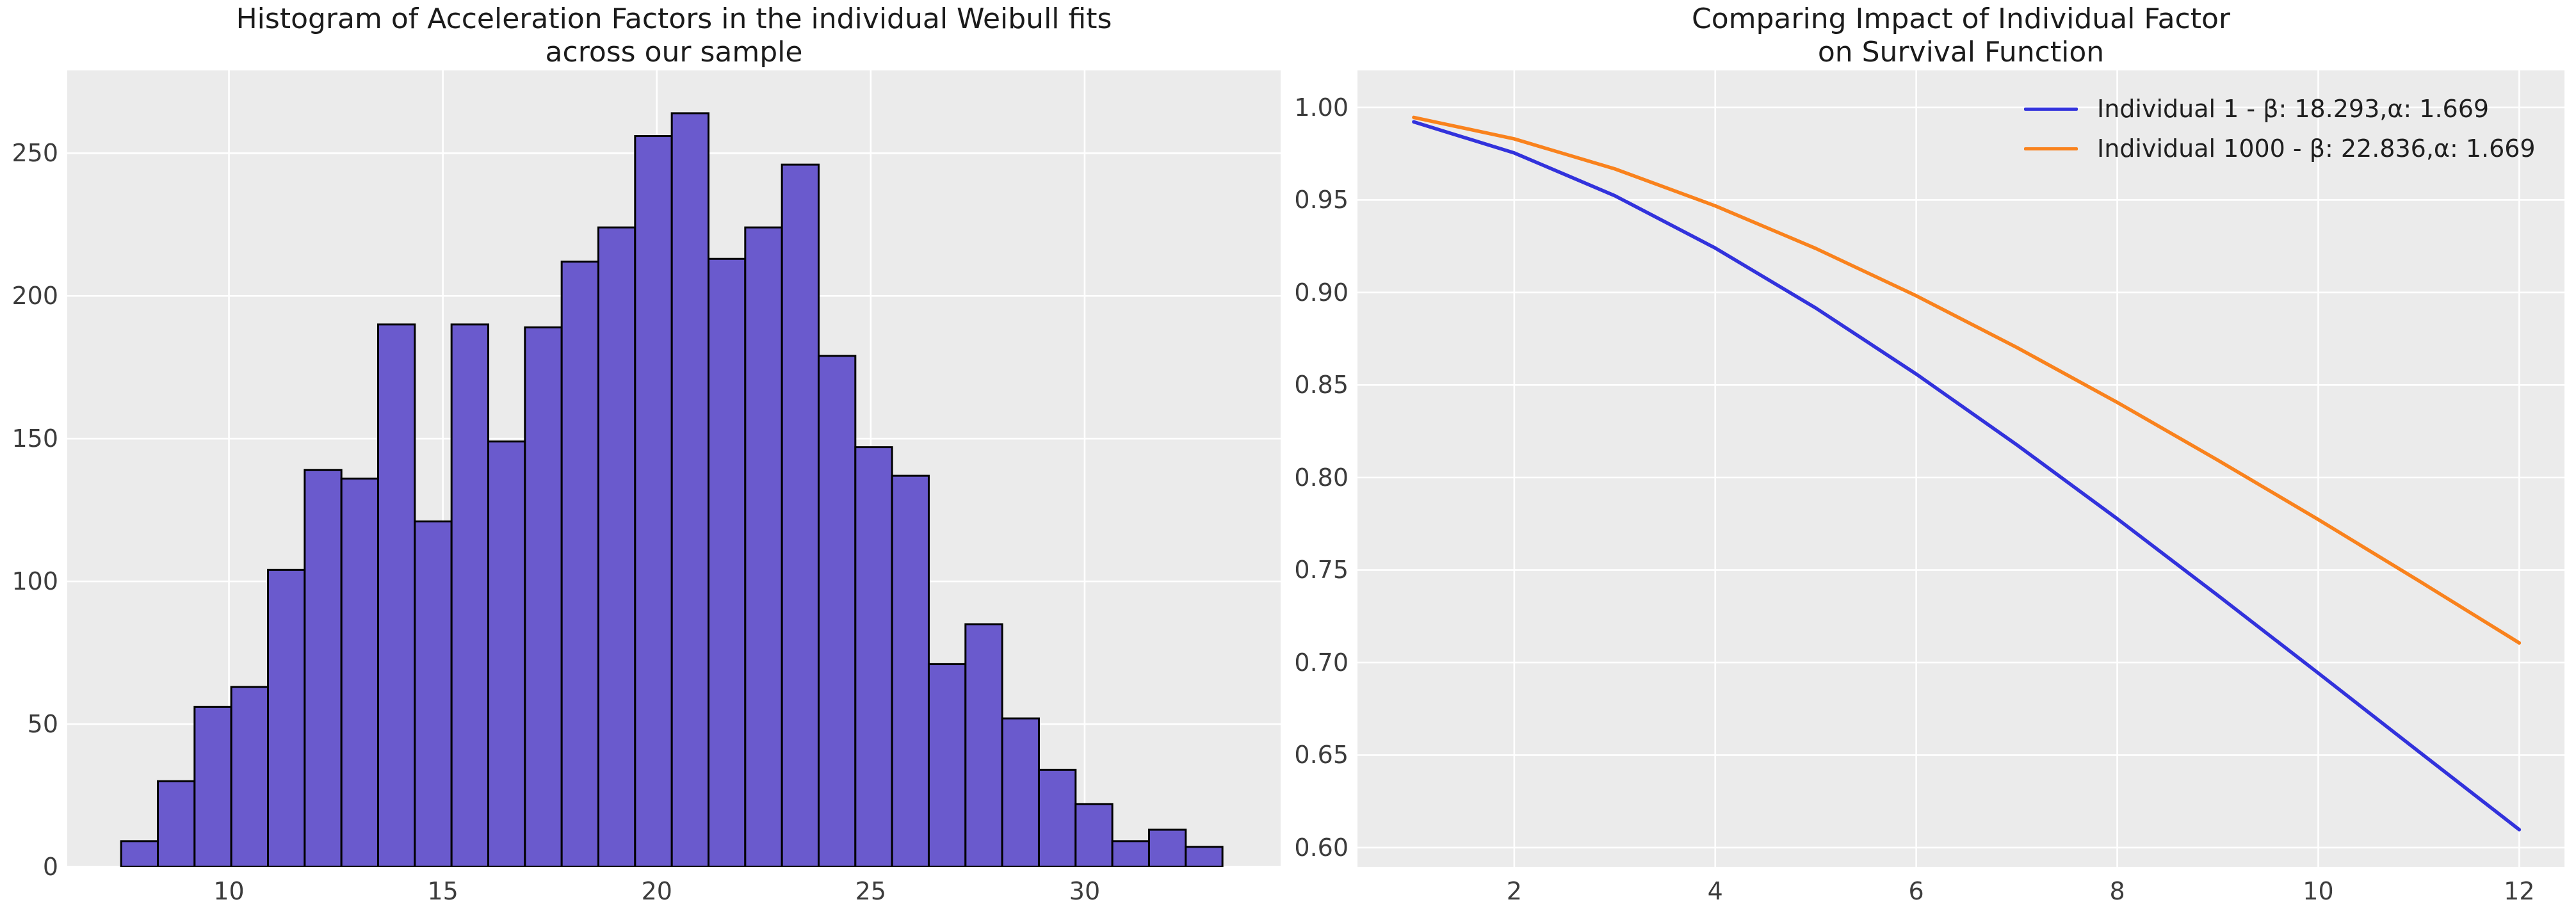 The height and width of the screenshot is (911, 2576). What do you see at coordinates (50, 867) in the screenshot?
I see `y-tick-label: 0` at bounding box center [50, 867].